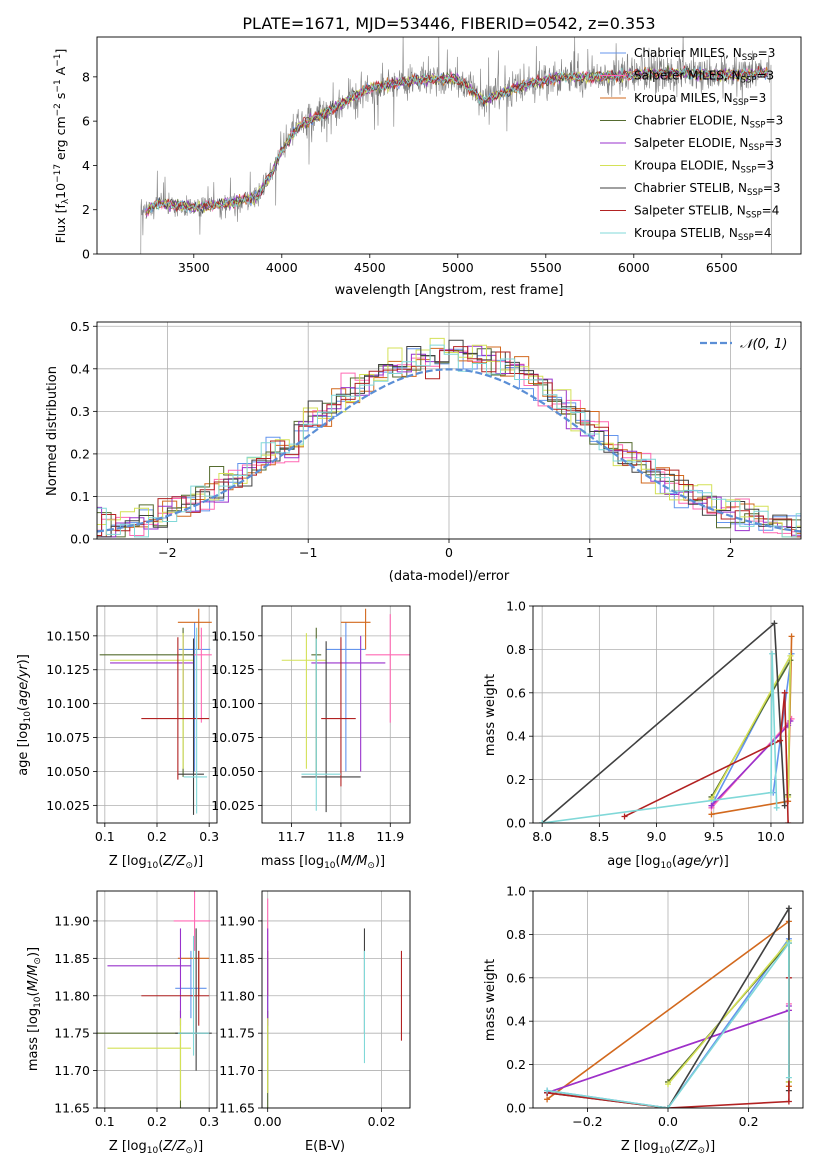 The height and width of the screenshot is (1170, 819). I want to click on legend-entry: Kroupa STELIB, NSSP=4, so click(703, 234).